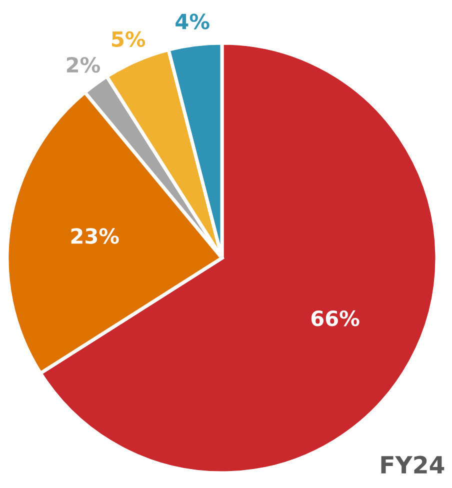  I want to click on data-label: 2%, so click(83, 64).